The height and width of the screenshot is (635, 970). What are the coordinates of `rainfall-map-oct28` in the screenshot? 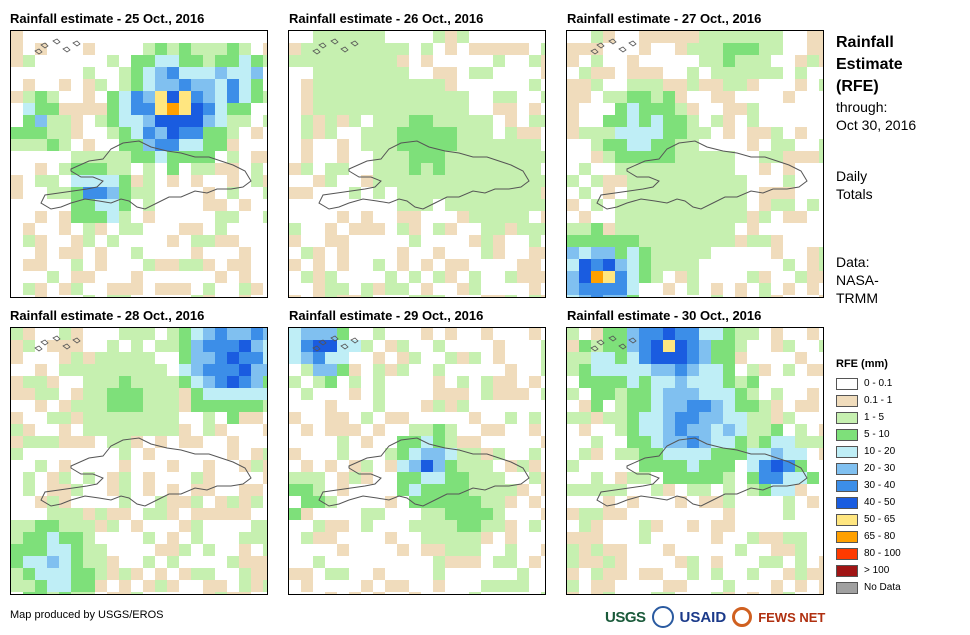 It's located at (139, 461).